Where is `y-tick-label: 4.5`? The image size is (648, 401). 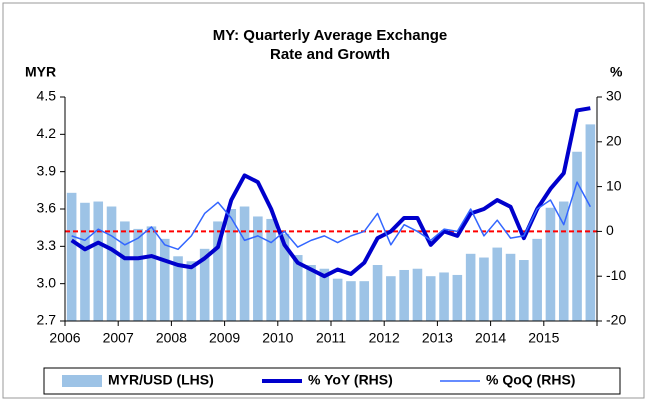
y-tick-label: 4.5 is located at coordinates (47, 96).